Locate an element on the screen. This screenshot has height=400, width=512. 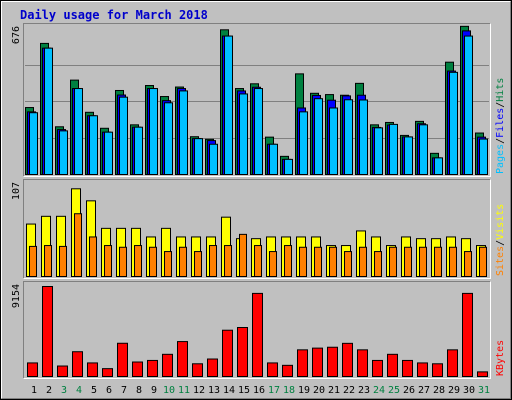
panel-top-legend: Pages/Files/Hits is located at coordinates (500, 126).